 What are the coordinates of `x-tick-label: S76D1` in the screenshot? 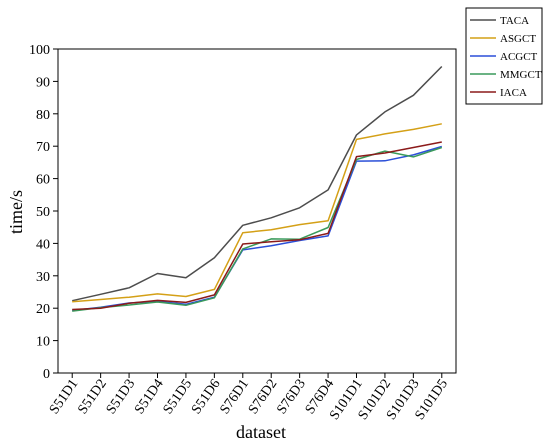 It's located at (234, 397).